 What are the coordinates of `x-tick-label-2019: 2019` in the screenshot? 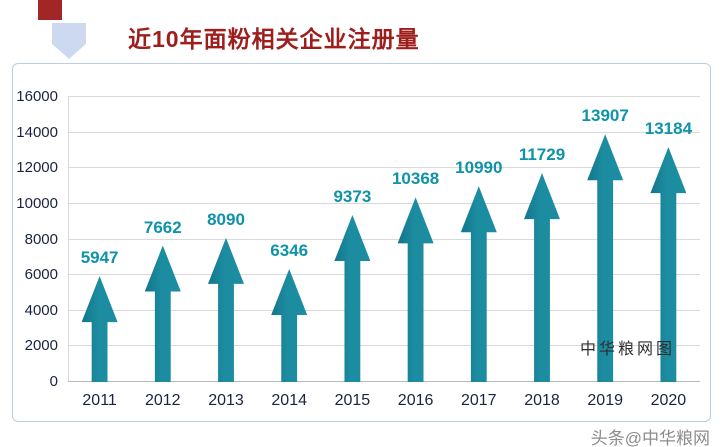 It's located at (605, 400).